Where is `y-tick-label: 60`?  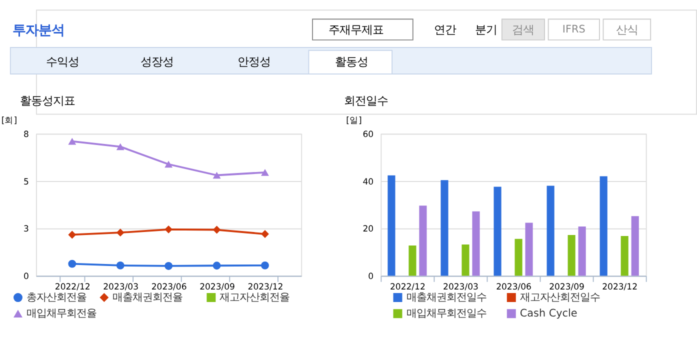 y-tick-label: 60 is located at coordinates (368, 135).